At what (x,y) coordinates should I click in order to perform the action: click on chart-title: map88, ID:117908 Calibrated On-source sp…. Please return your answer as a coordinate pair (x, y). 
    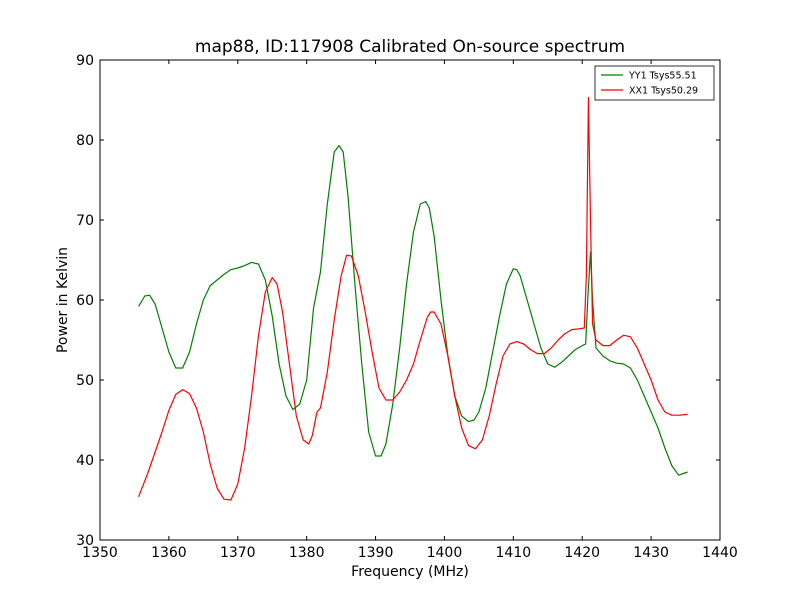
    Looking at the image, I should click on (410, 47).